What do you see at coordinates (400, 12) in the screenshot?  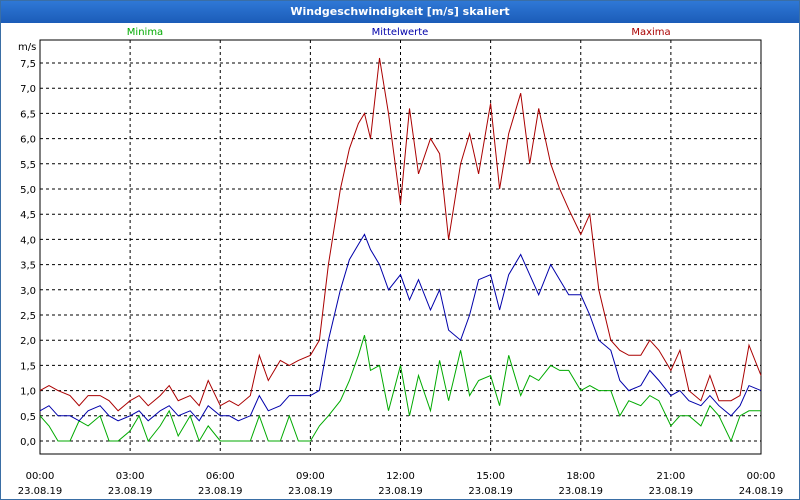 I see `chart-title: Windgeschwindigkeit [m/s] skaliert` at bounding box center [400, 12].